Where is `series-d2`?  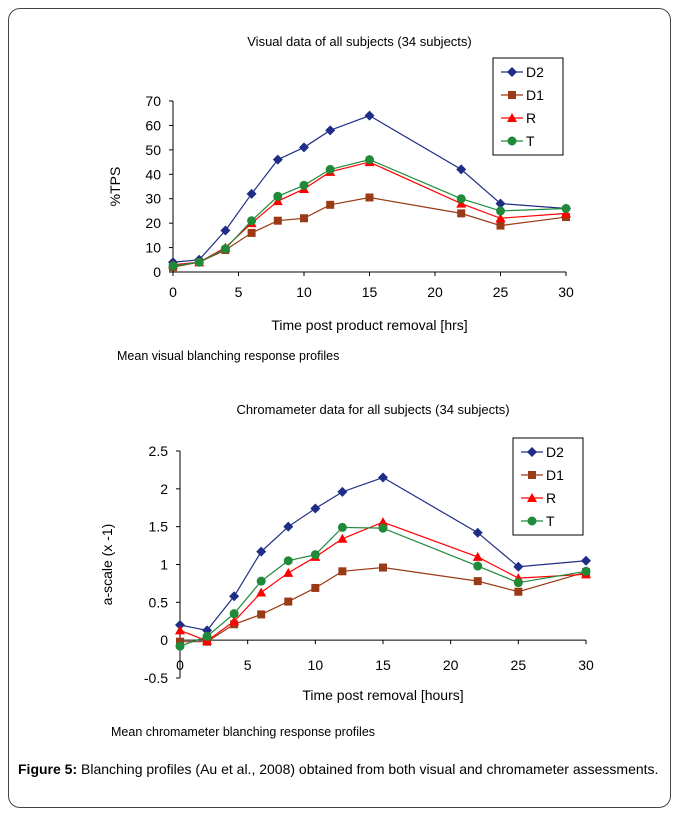
series-d2 is located at coordinates (383, 554).